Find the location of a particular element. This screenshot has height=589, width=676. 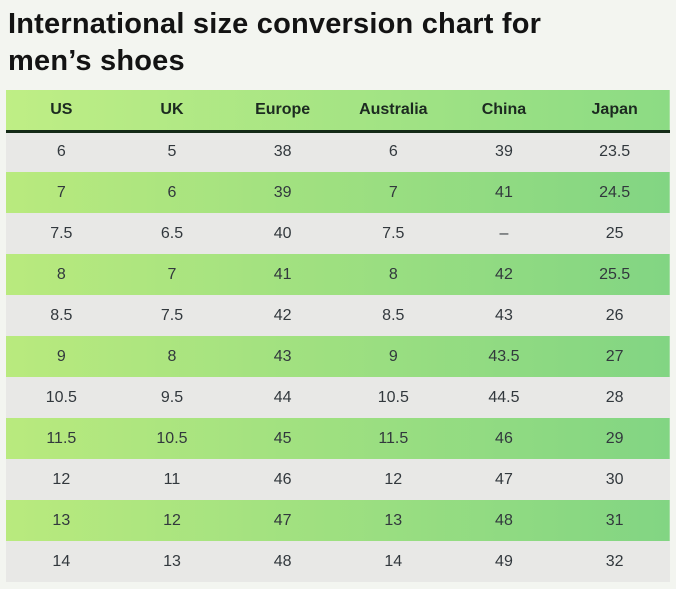

table-row: 9 8 43 9 43.5 27 is located at coordinates (338, 356).